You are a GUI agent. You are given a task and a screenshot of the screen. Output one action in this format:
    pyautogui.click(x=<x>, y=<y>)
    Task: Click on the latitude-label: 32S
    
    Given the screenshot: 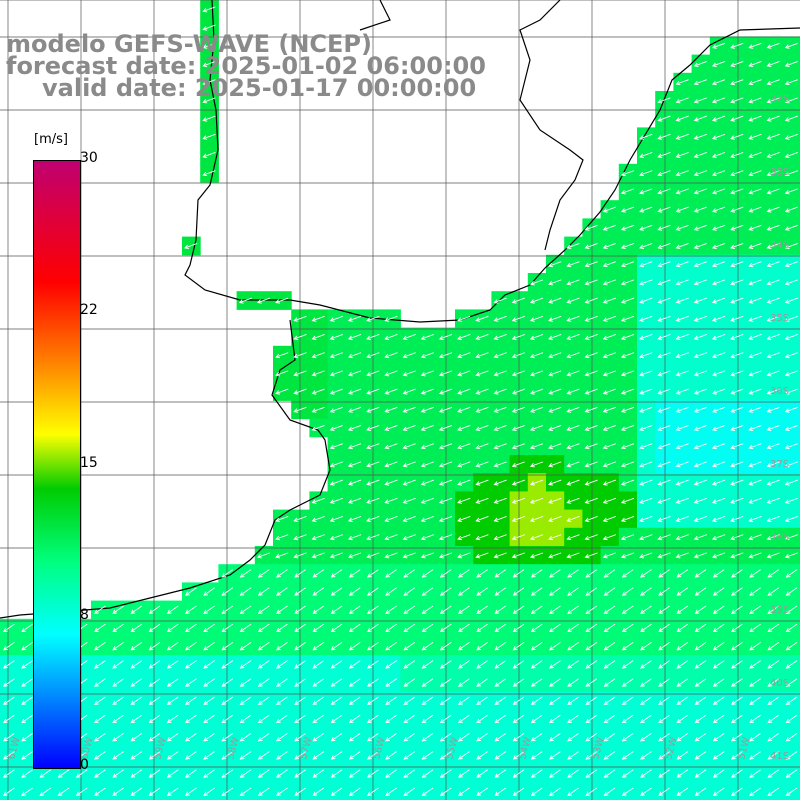 What is the action you would take?
    pyautogui.click(x=779, y=99)
    